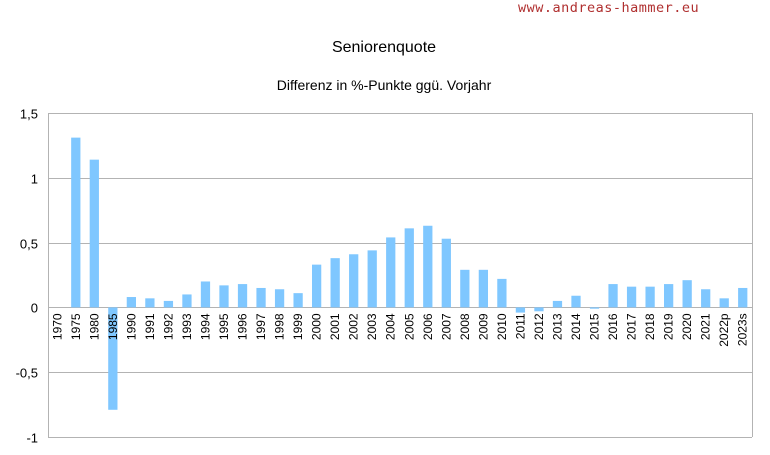 Image resolution: width=770 pixels, height=455 pixels. What do you see at coordinates (29, 244) in the screenshot?
I see `y-tick-label: 0,5` at bounding box center [29, 244].